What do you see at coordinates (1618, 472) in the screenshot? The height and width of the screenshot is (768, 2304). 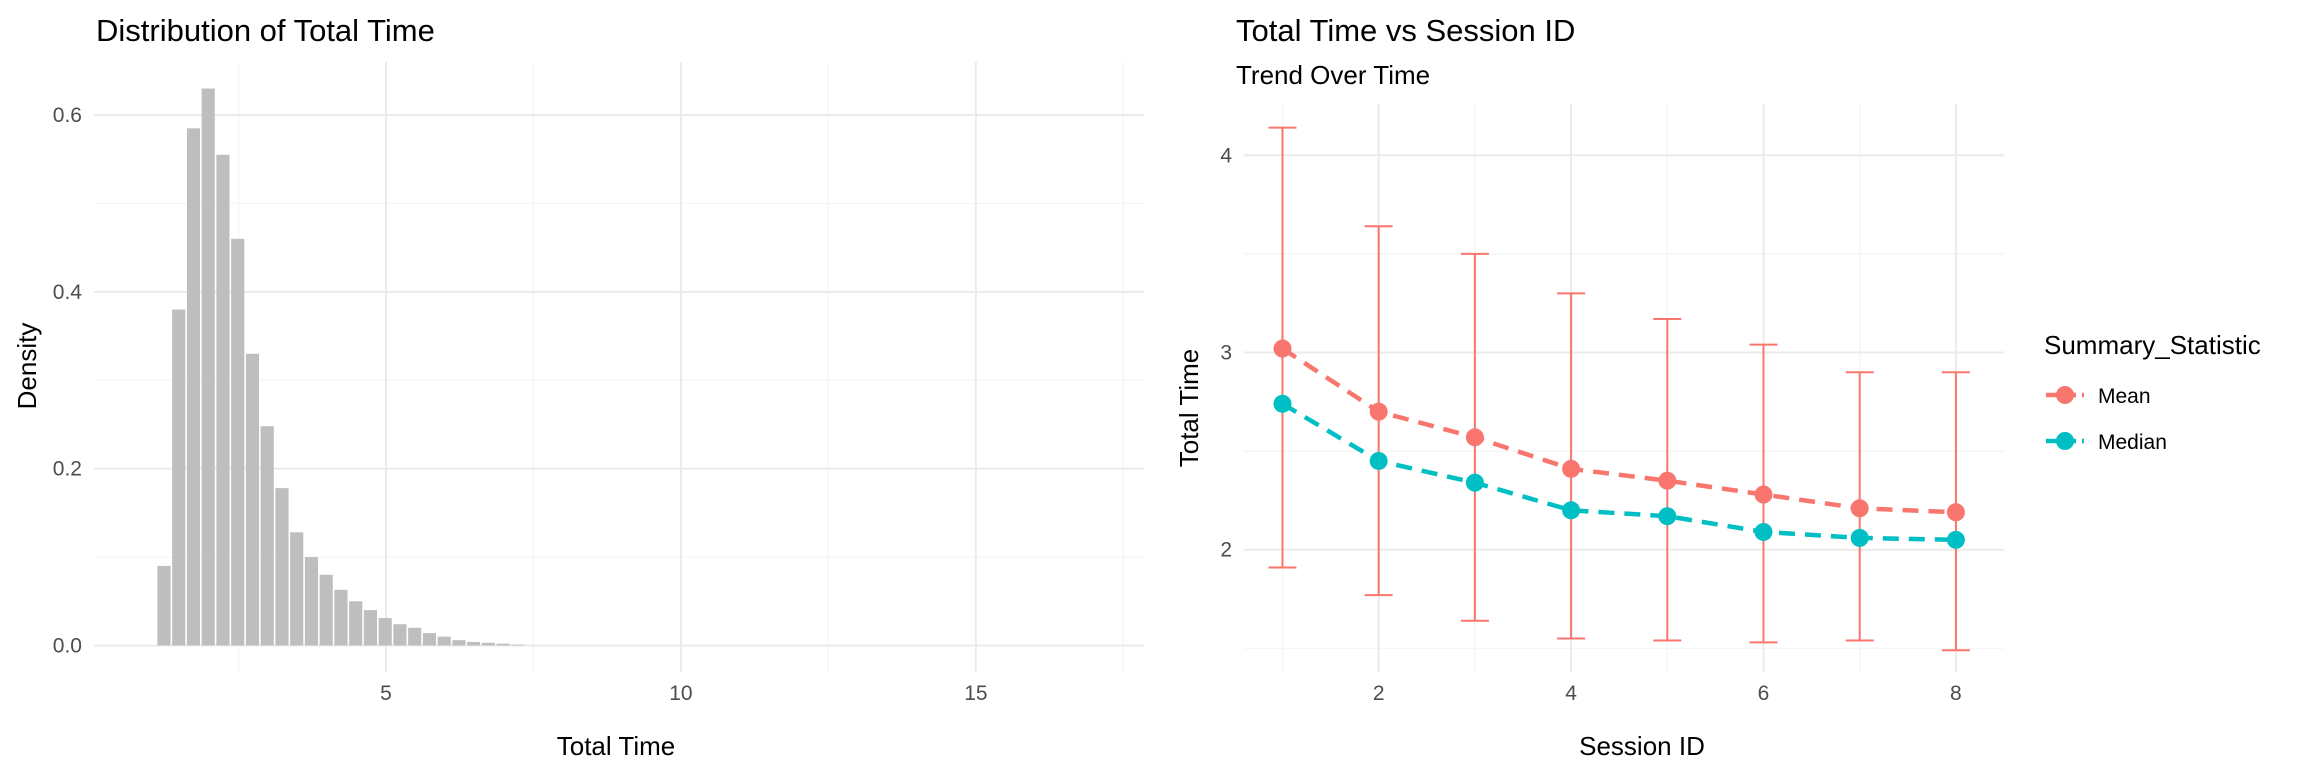 I see `series-line-median` at bounding box center [1618, 472].